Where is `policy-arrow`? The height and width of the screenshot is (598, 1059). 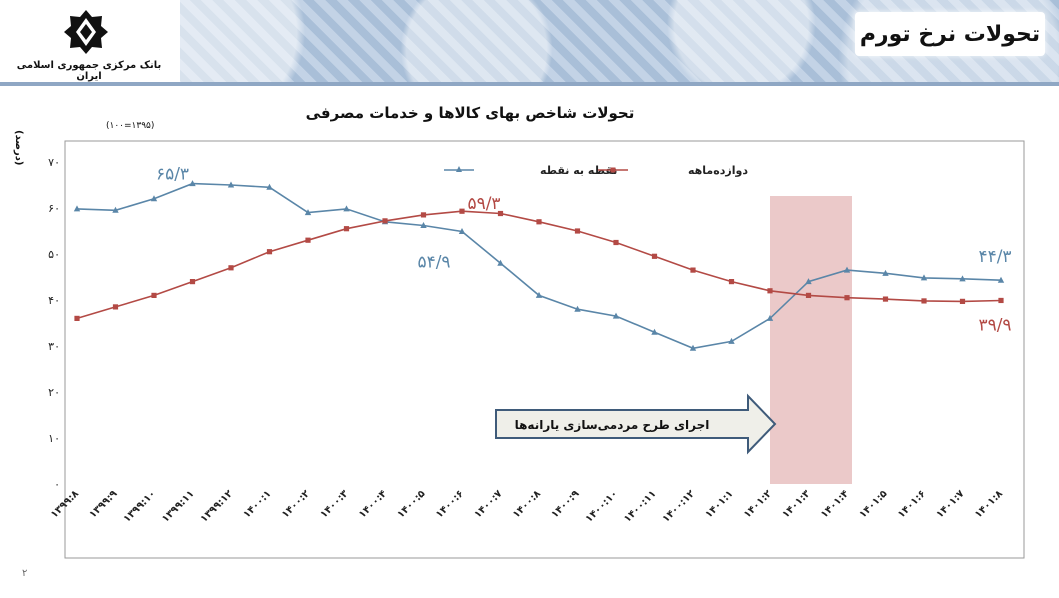
policy-arrow is located at coordinates (636, 424).